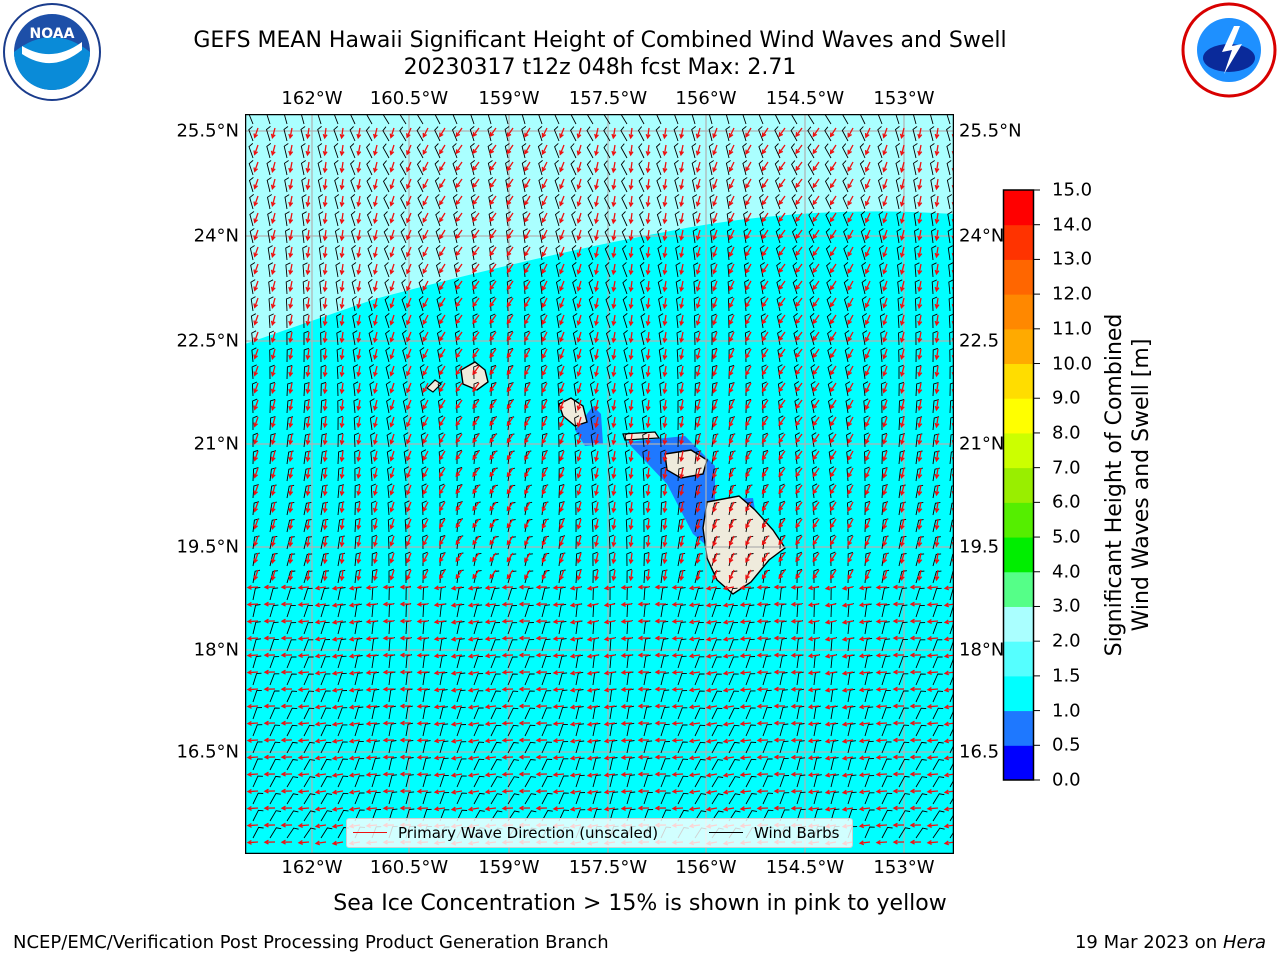 Image resolution: width=1280 pixels, height=960 pixels. Describe the element at coordinates (706, 867) in the screenshot. I see `lon-tick-bottom: 156°W` at that location.